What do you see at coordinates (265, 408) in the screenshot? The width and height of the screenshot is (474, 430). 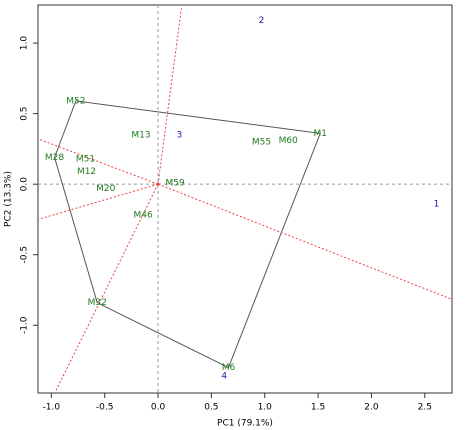 I see `x-tick-label: 1.0` at bounding box center [265, 408].